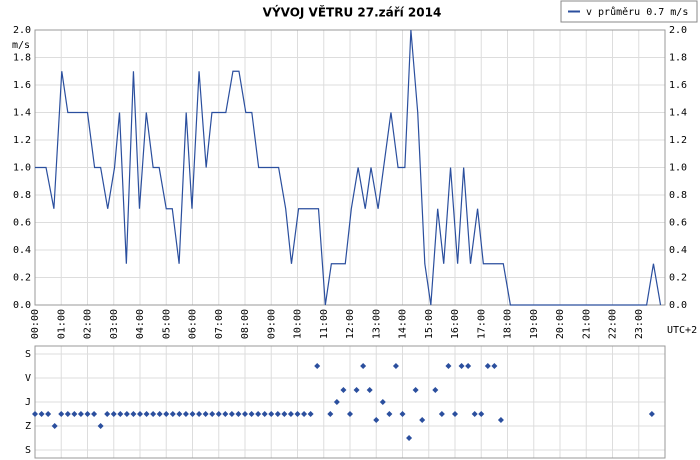  I want to click on x-tick-label: 19:00, so click(534, 324).